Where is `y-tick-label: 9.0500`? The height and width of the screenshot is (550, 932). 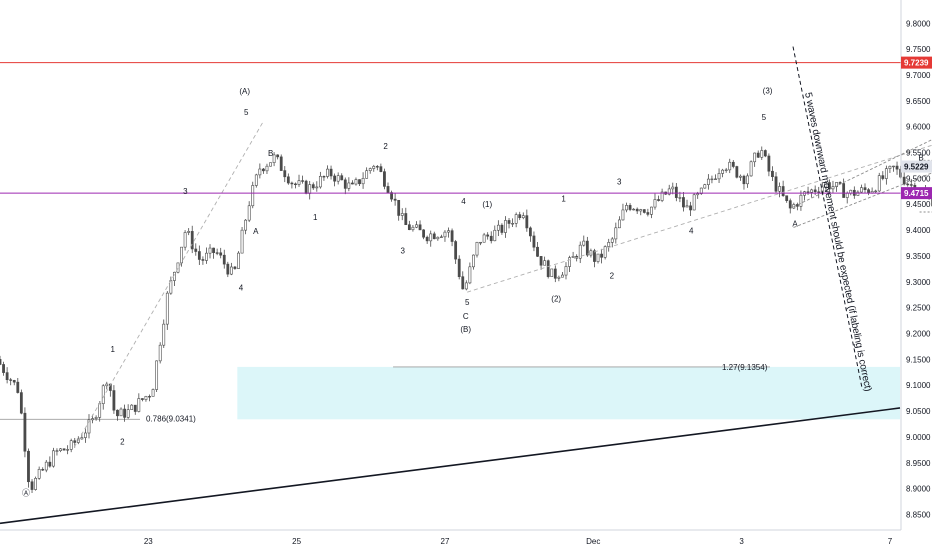 y-tick-label: 9.0500 is located at coordinates (918, 411).